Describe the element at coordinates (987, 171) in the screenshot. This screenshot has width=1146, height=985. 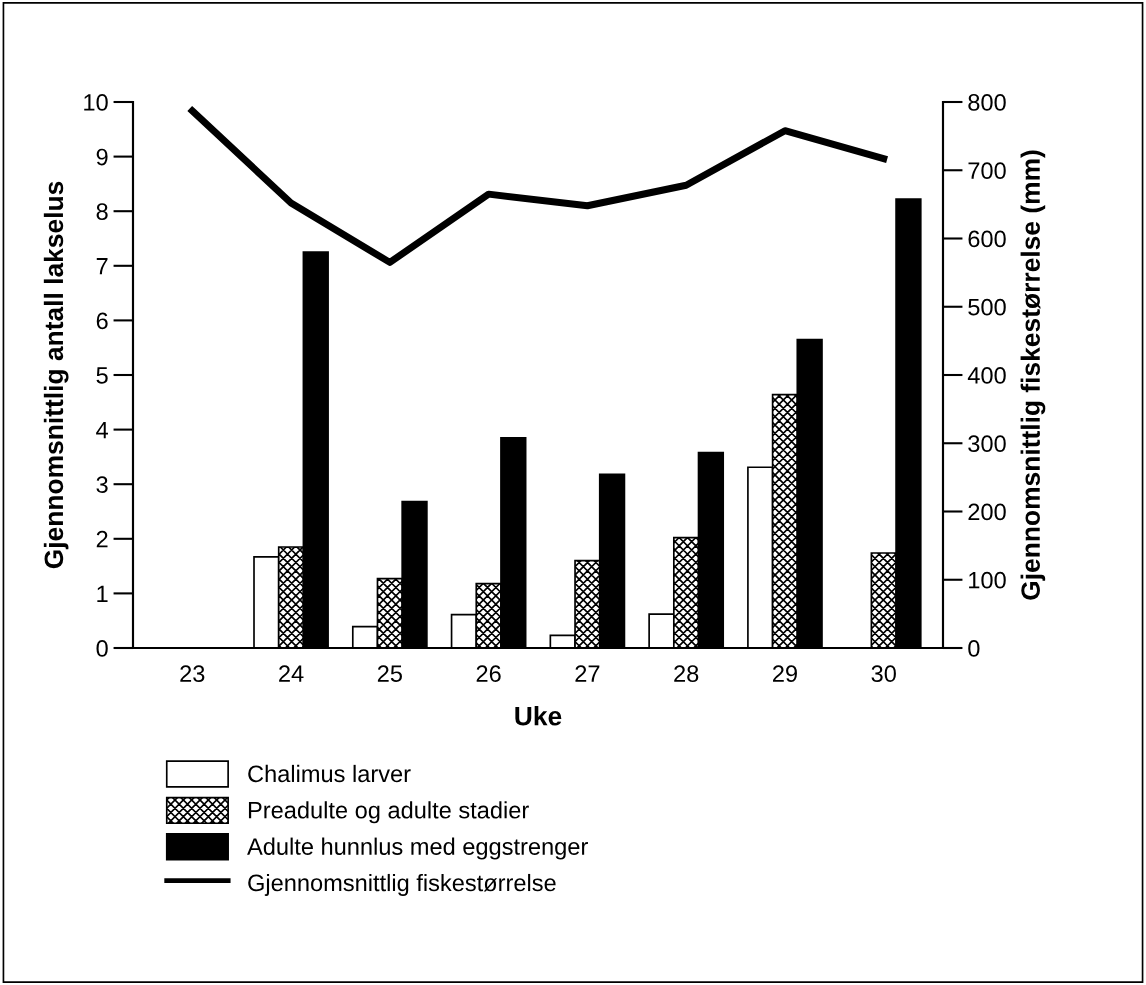
I see `y2-tick-label: 700` at that location.